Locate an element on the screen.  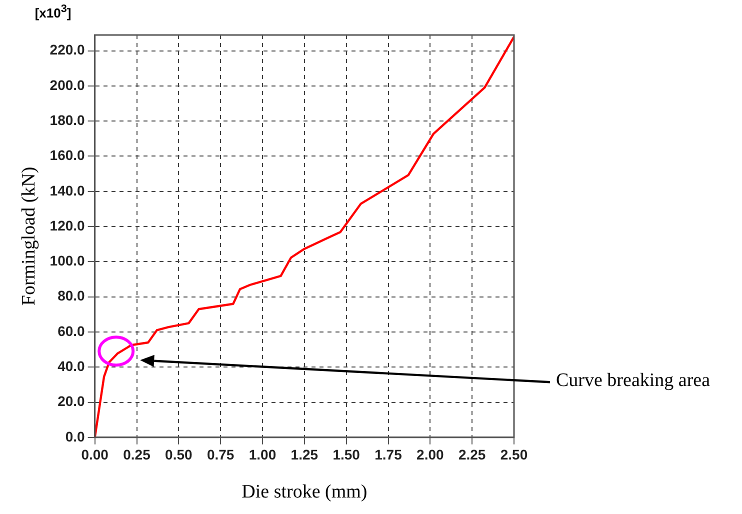
x-tick-label: 2.00 is located at coordinates (430, 454).